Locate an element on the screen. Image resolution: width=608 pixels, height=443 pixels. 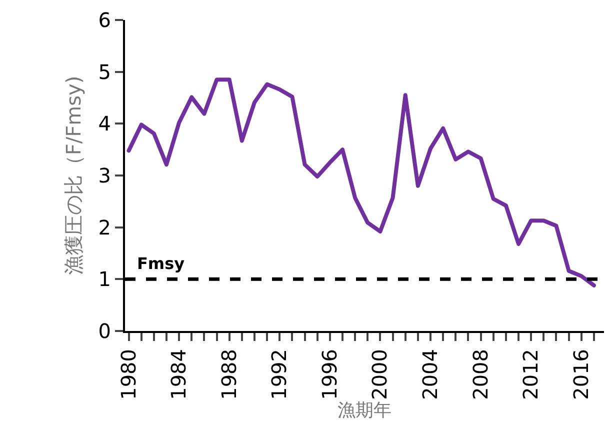
x-tick-label: 2012 is located at coordinates (530, 374).